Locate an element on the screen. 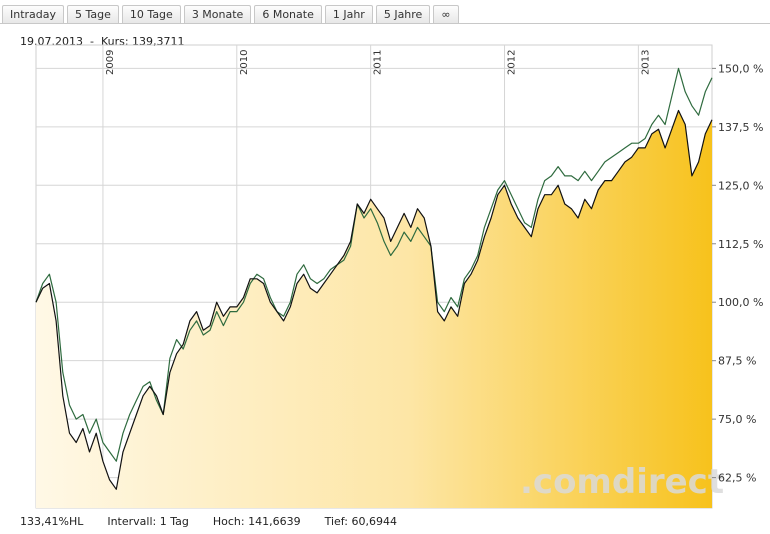 This screenshot has width=770, height=534. y-tick-label: 75,0 % is located at coordinates (737, 419).